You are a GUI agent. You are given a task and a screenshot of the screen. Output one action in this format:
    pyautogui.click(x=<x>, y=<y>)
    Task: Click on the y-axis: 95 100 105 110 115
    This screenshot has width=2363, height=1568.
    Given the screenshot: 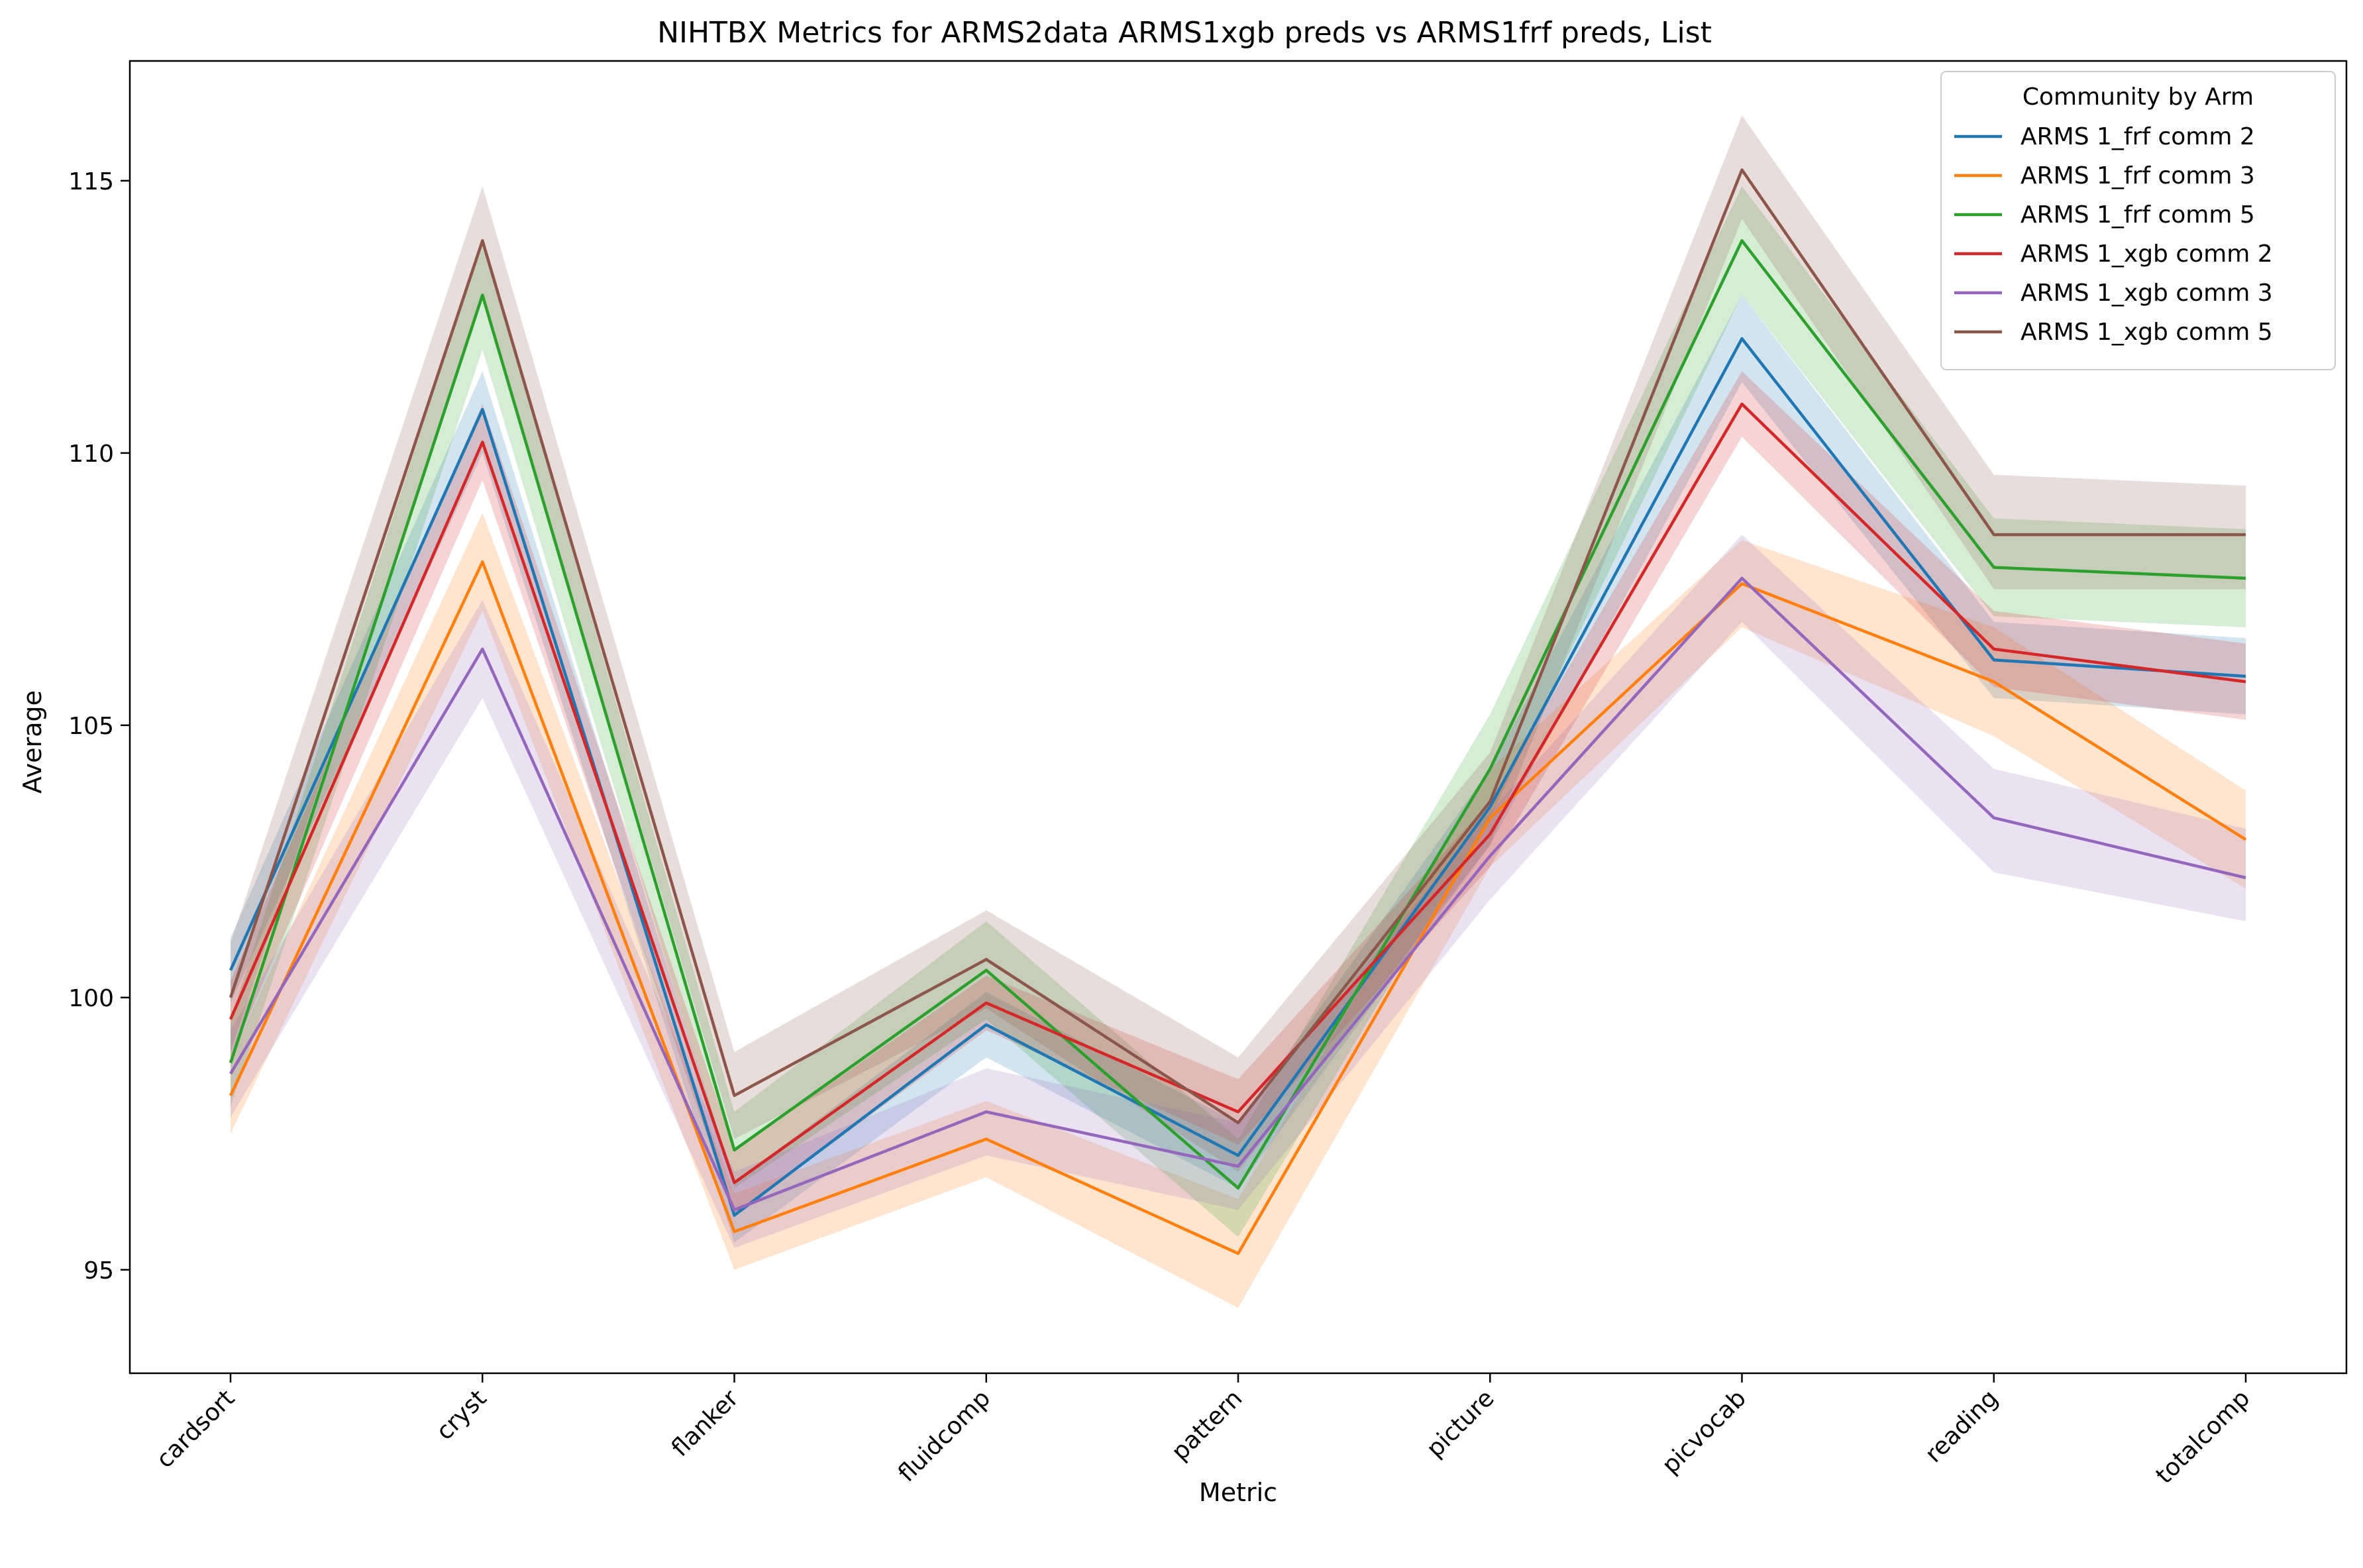 What is the action you would take?
    pyautogui.click(x=99, y=726)
    